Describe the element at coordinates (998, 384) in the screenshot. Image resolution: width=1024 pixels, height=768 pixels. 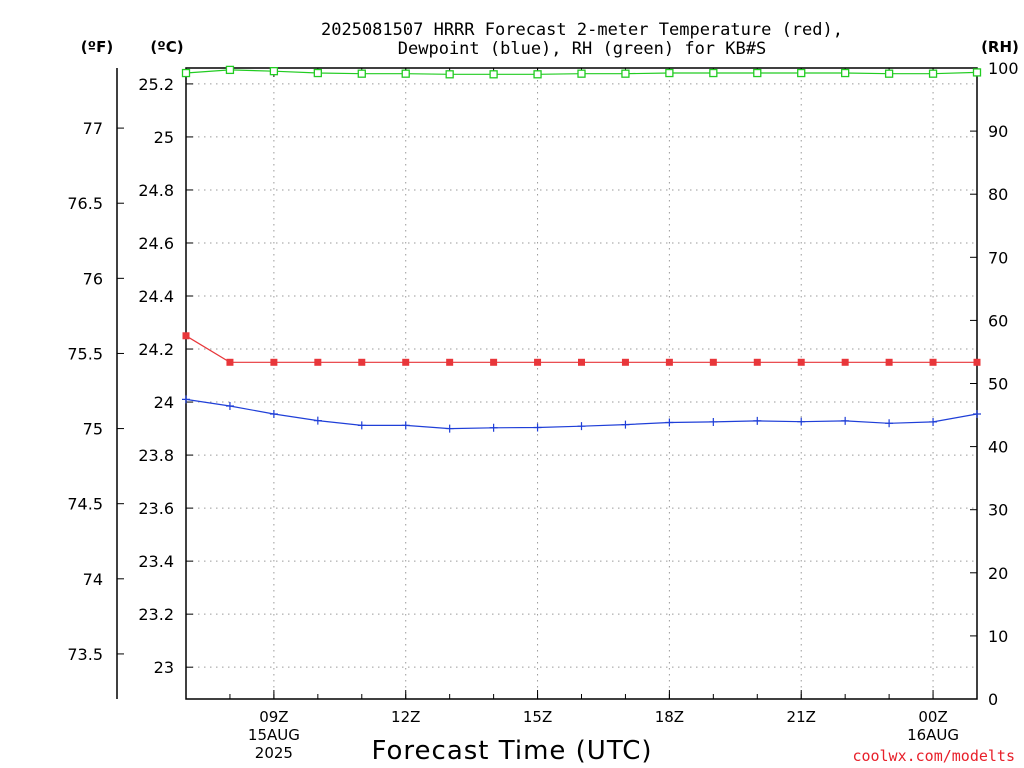
I see `rh-tick-label: 50` at that location.